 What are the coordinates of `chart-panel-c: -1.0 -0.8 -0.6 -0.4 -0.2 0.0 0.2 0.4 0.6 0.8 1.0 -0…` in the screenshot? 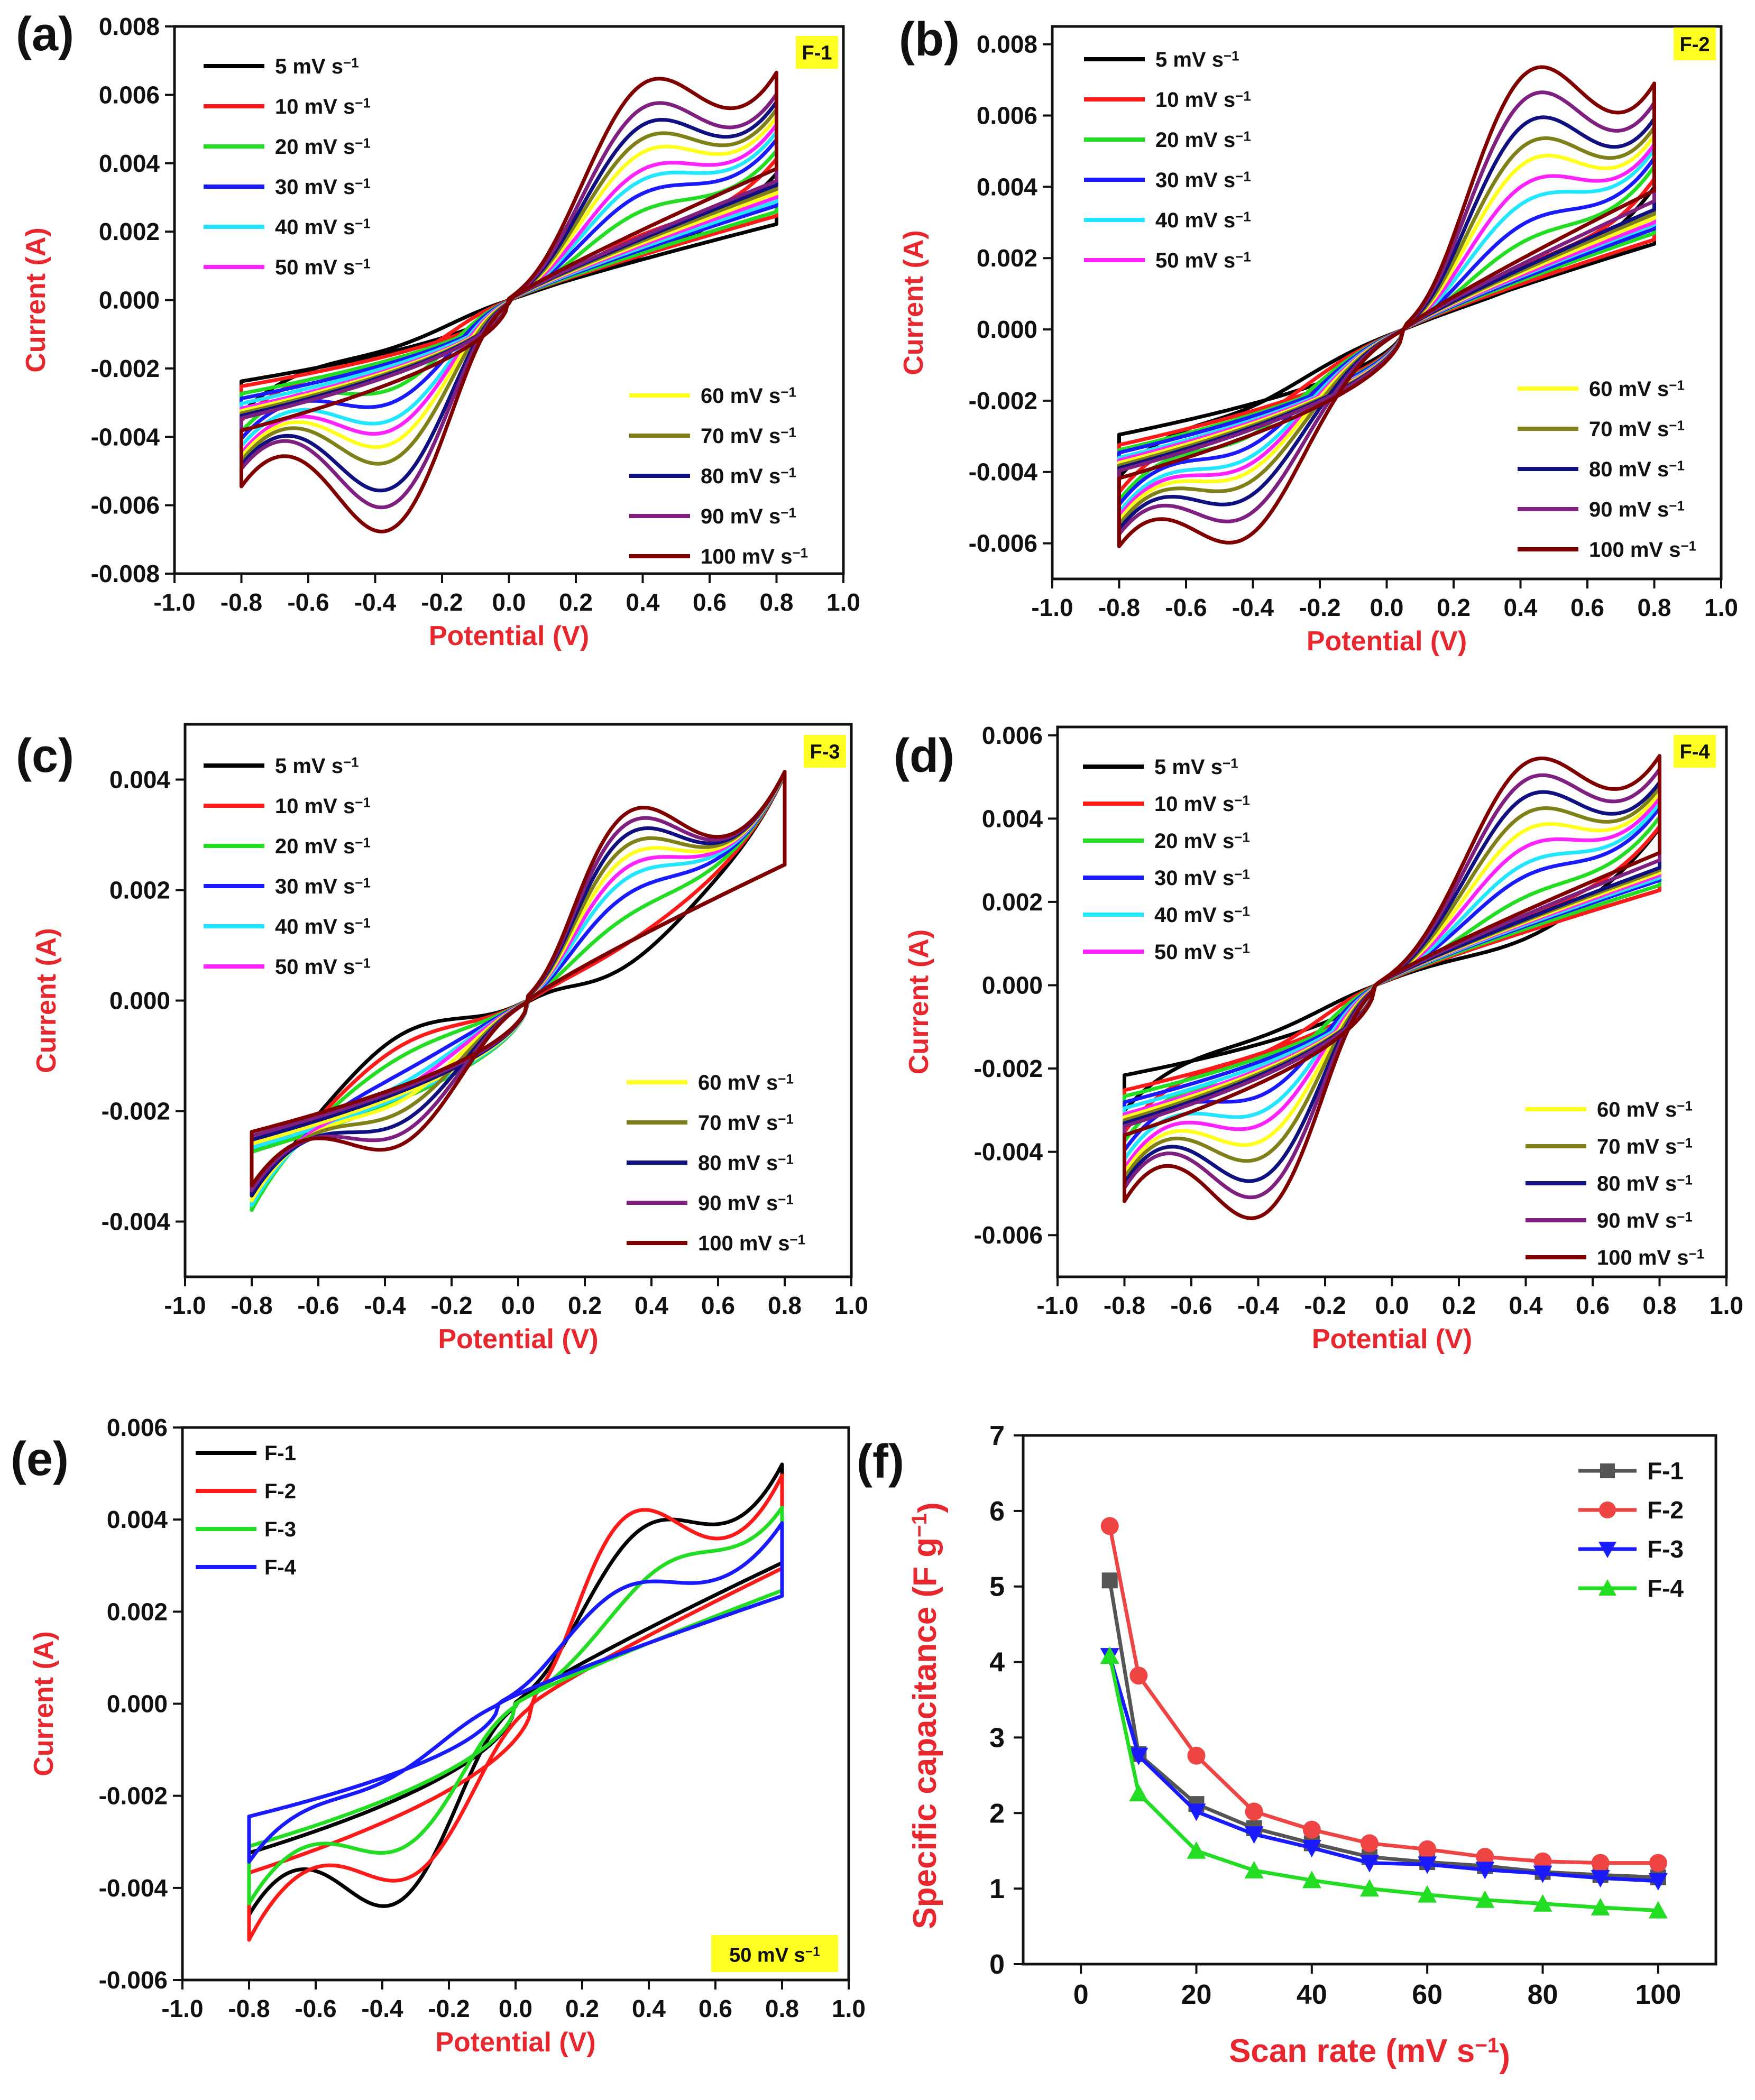 It's located at (442, 1039).